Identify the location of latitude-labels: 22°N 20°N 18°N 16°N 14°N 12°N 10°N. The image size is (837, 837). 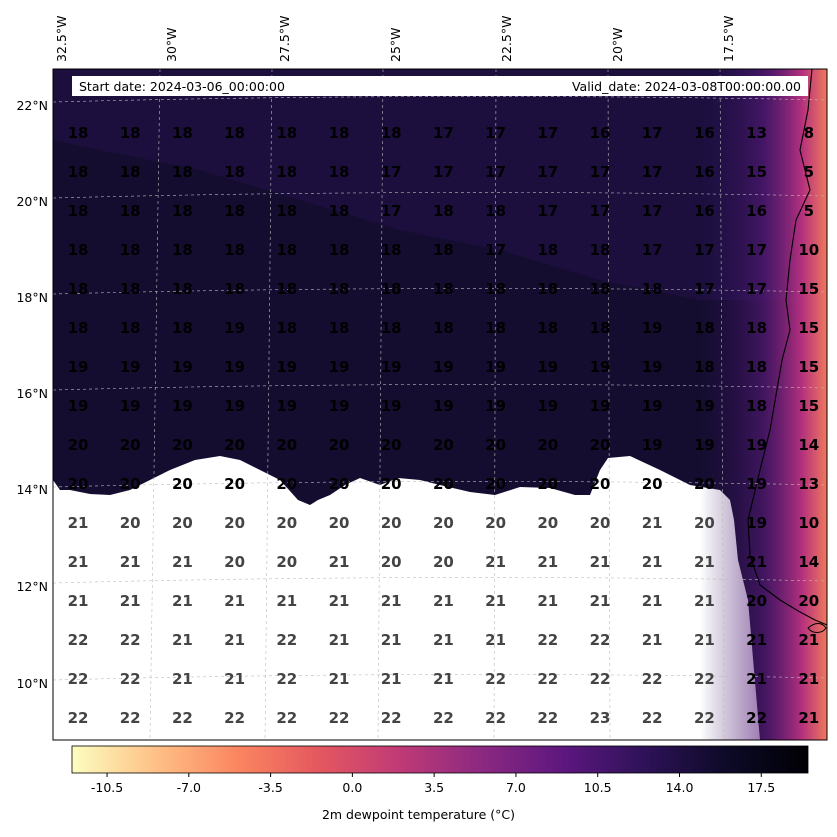
(32, 394).